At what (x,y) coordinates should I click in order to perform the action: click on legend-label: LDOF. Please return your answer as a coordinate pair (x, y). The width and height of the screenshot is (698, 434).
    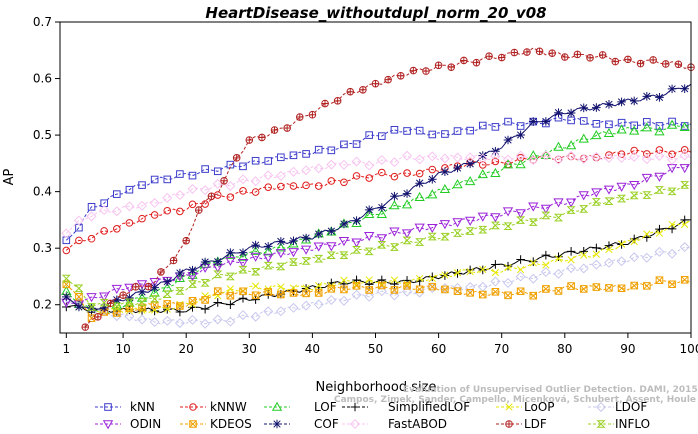
    Looking at the image, I should click on (631, 407).